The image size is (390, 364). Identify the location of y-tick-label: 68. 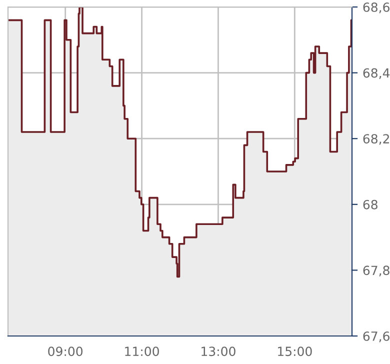
(370, 205).